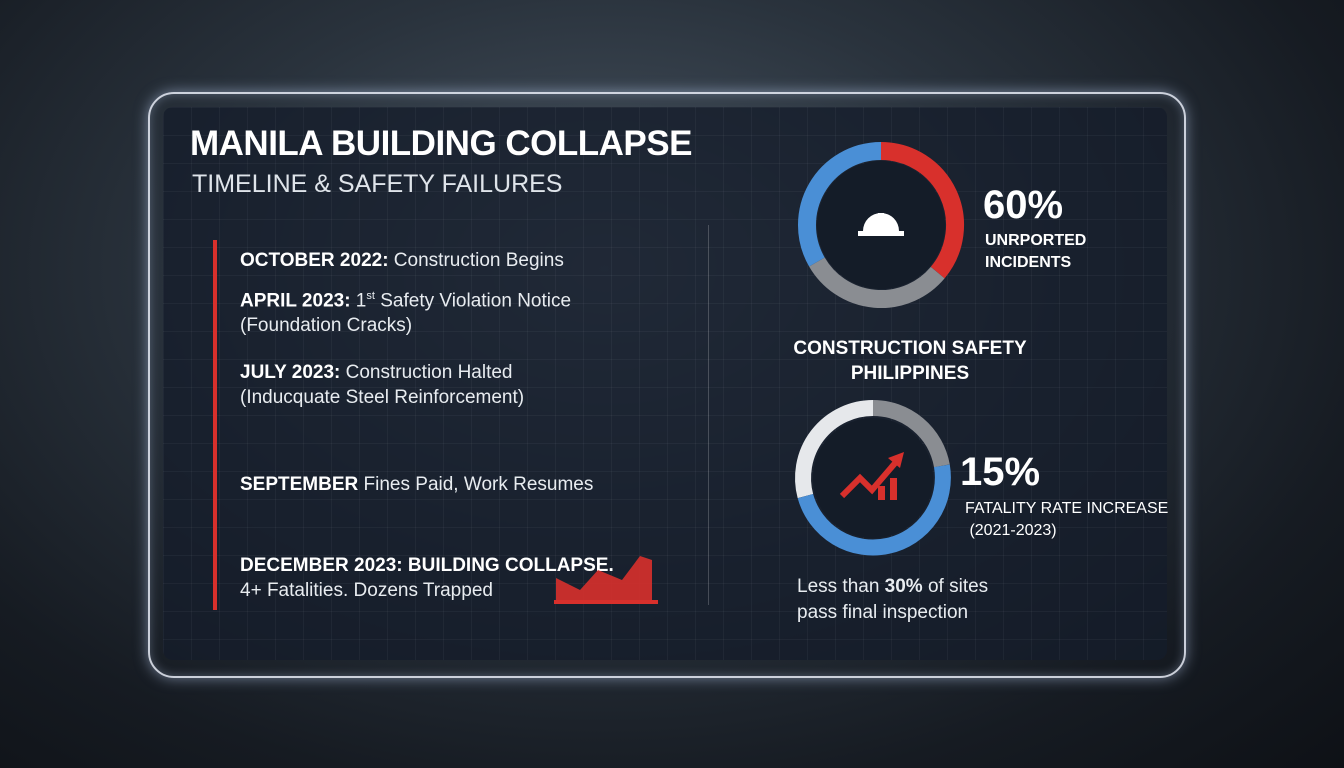  Describe the element at coordinates (910, 361) in the screenshot. I see `section-heading: CONSTRUCTION SAFETY PHILIPPINES` at that location.